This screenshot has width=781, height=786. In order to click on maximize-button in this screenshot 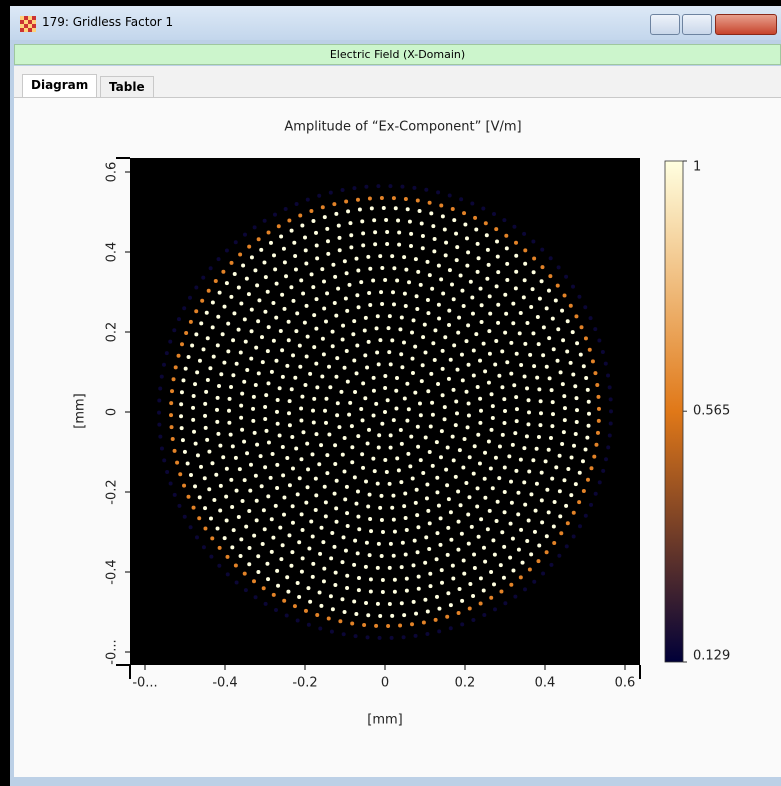, I will do `click(697, 24)`.